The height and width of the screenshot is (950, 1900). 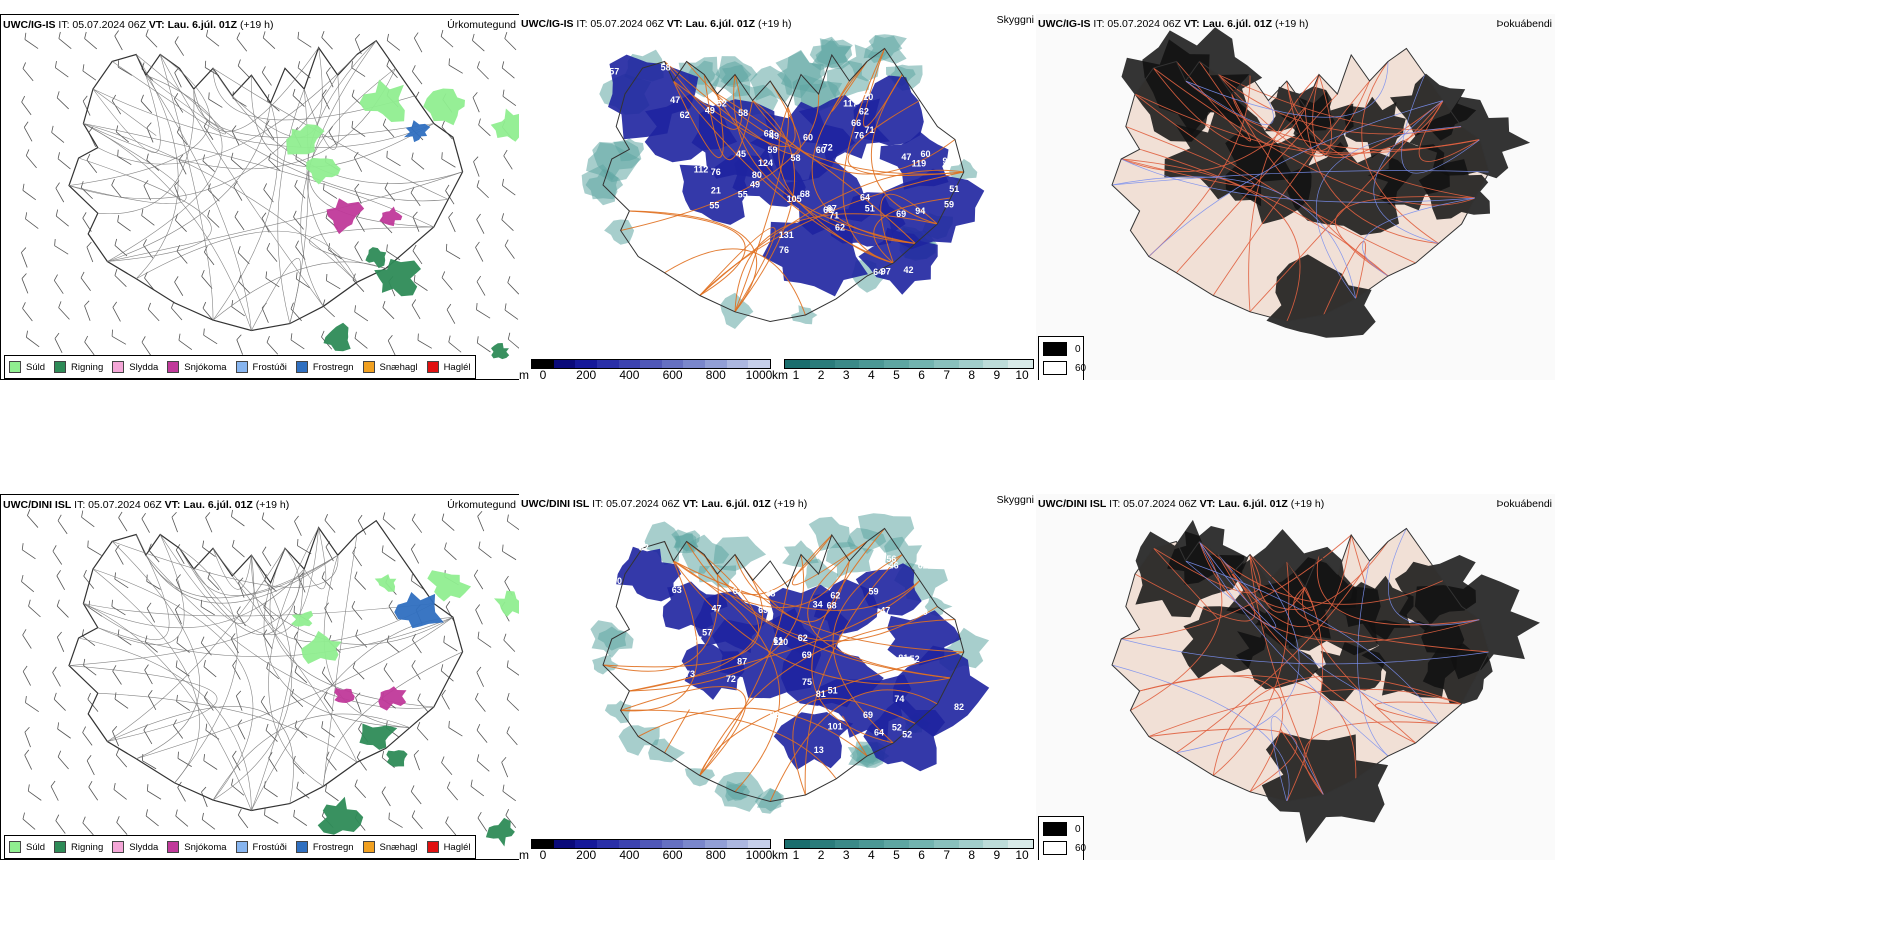 I want to click on fog-legend-swatch-high, so click(x=1055, y=848).